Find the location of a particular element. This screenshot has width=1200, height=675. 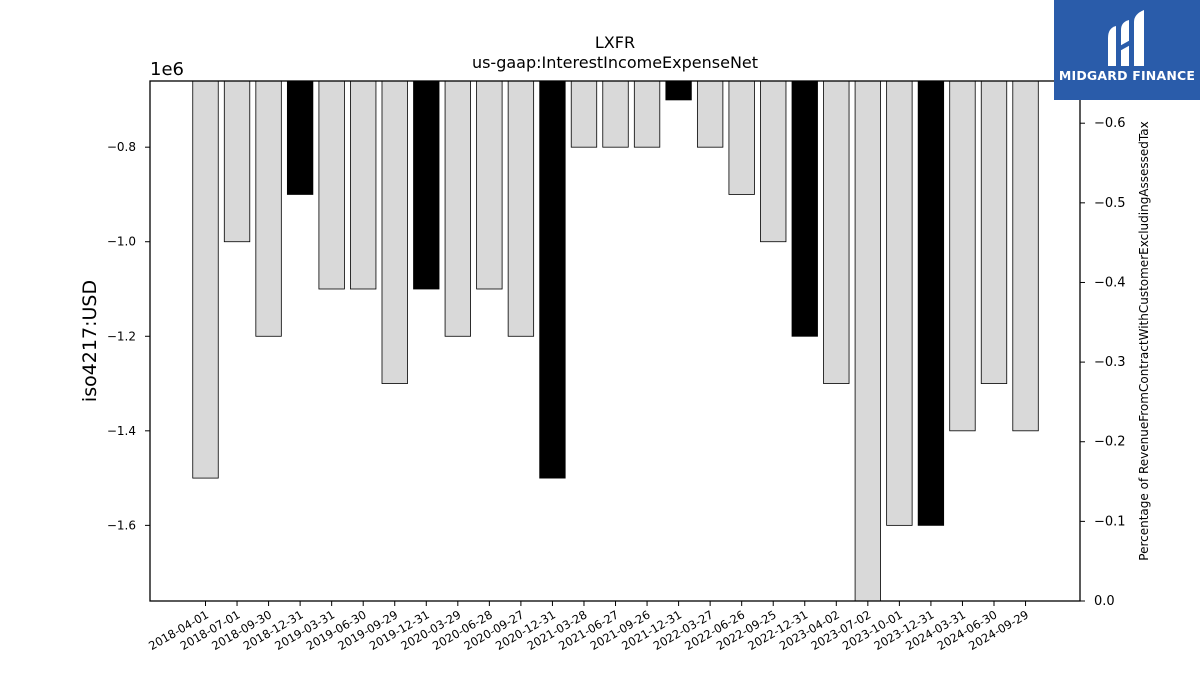

y-tick-label: −0.8 is located at coordinates (121, 147).